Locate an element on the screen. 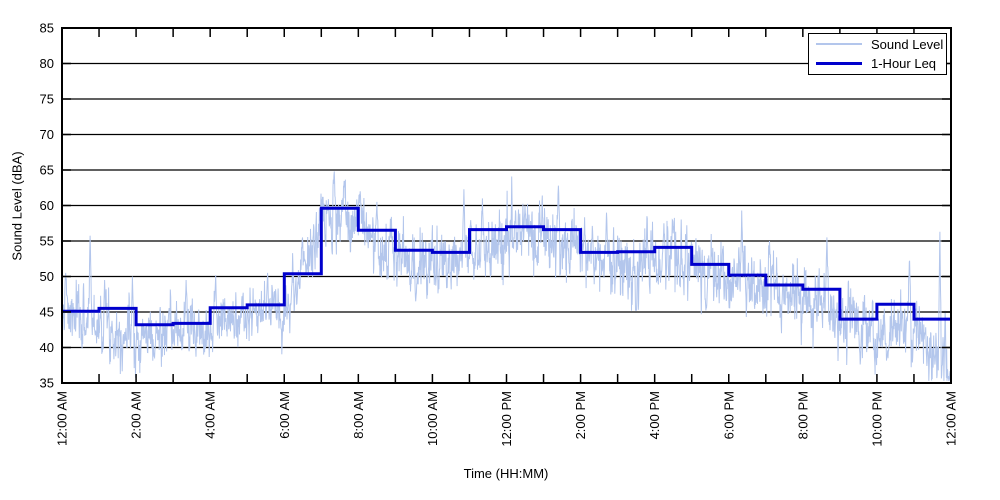 Image resolution: width=1000 pixels, height=500 pixels. y-tick-label: 85 is located at coordinates (47, 28).